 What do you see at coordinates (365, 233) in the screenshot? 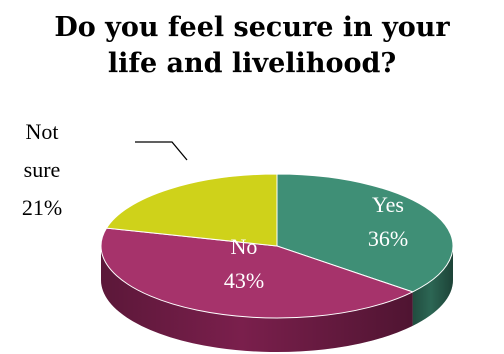
I see `pie-slice-yes` at bounding box center [365, 233].